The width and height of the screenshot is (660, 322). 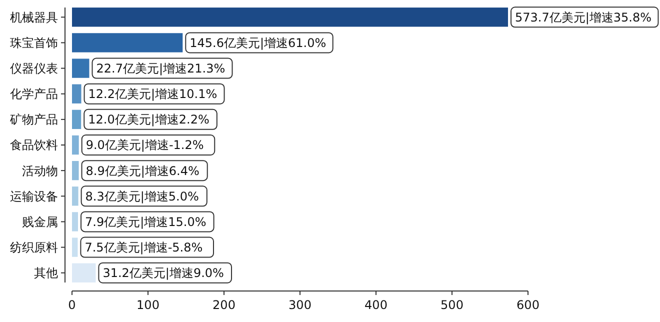 What do you see at coordinates (153, 94) in the screenshot?
I see `data-label: 12.2亿美元|增速10.1%` at bounding box center [153, 94].